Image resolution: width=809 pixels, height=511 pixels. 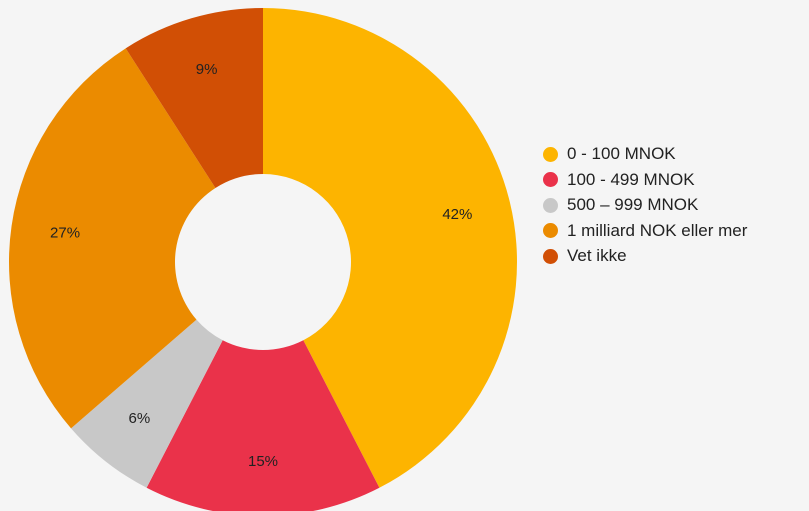 What do you see at coordinates (657, 230) in the screenshot?
I see `legend-label: 1 milliard NOK eller mer` at bounding box center [657, 230].